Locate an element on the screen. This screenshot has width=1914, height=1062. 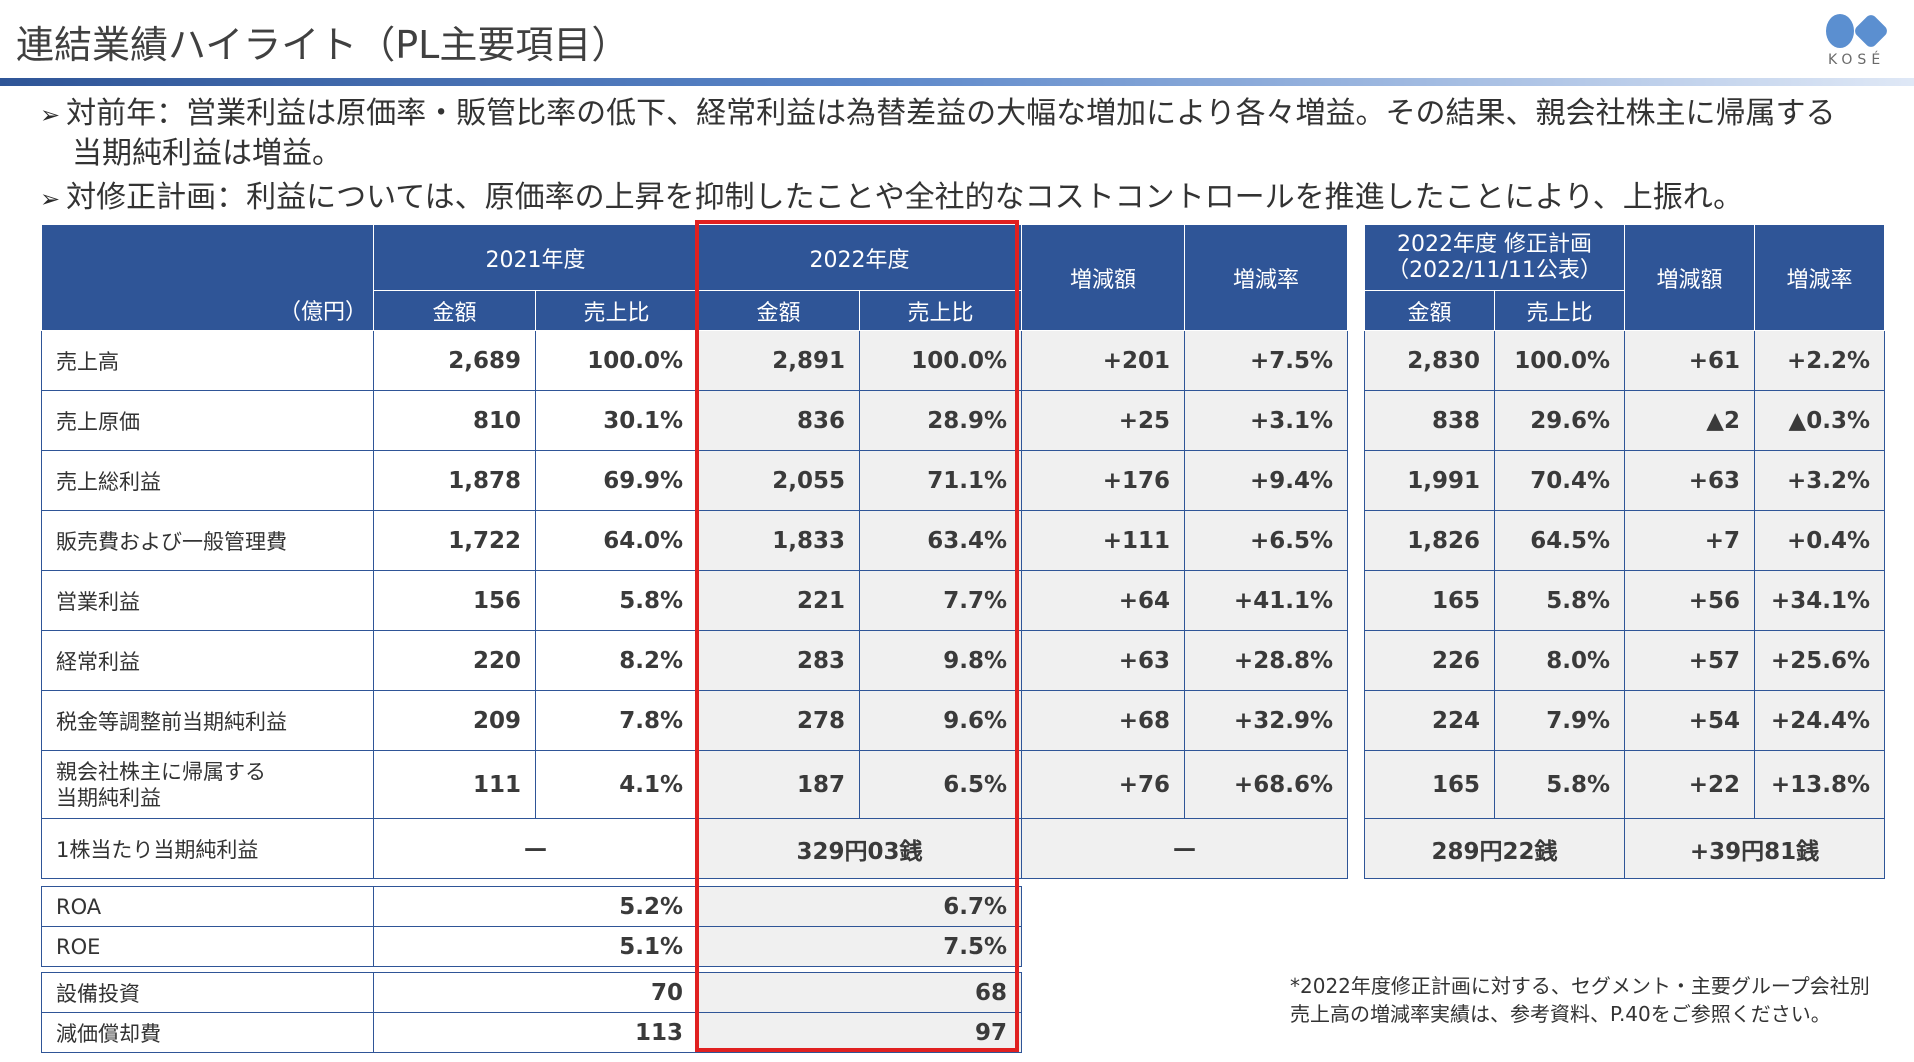
plan-change-amount: +63 is located at coordinates (1689, 480).